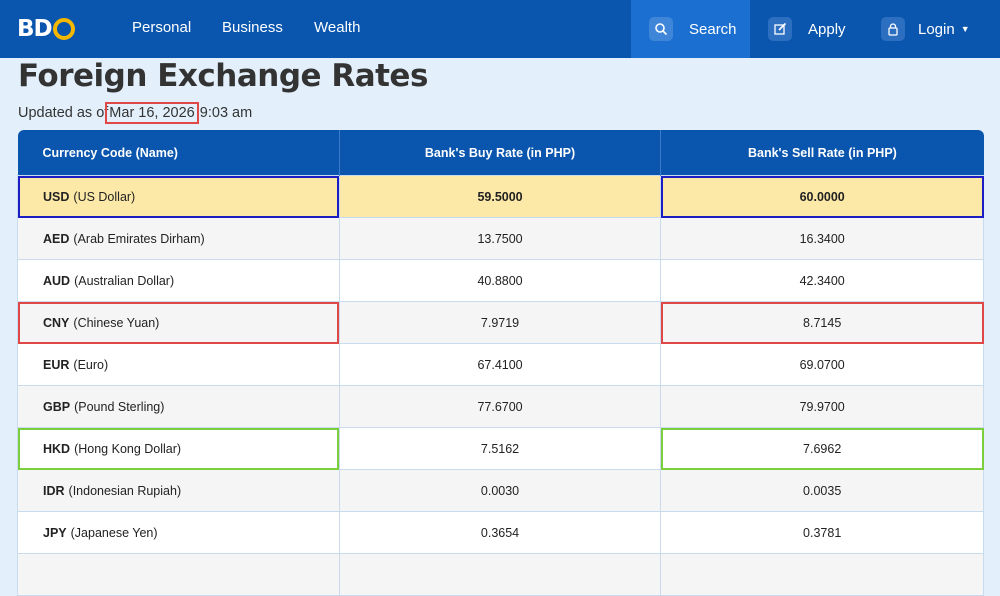 The width and height of the screenshot is (1000, 596). I want to click on currency-cell: HKD (Hong Kong Dollar), so click(178, 448).